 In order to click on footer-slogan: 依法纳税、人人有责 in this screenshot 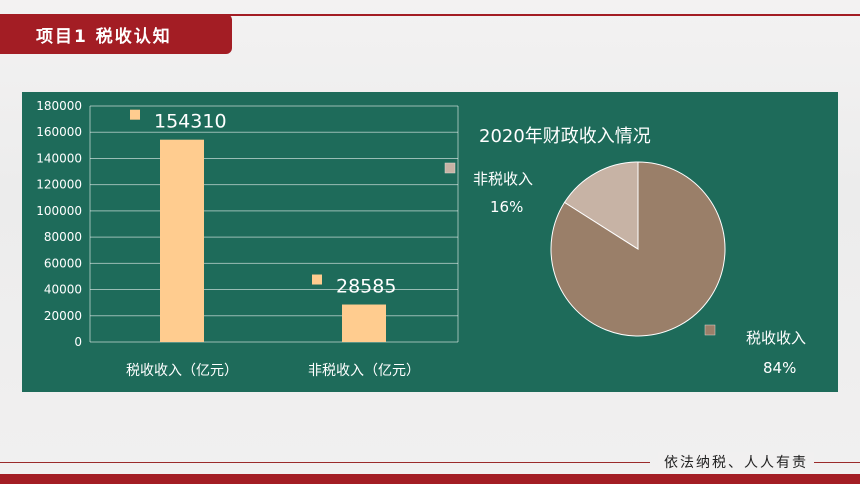, I will do `click(736, 462)`.